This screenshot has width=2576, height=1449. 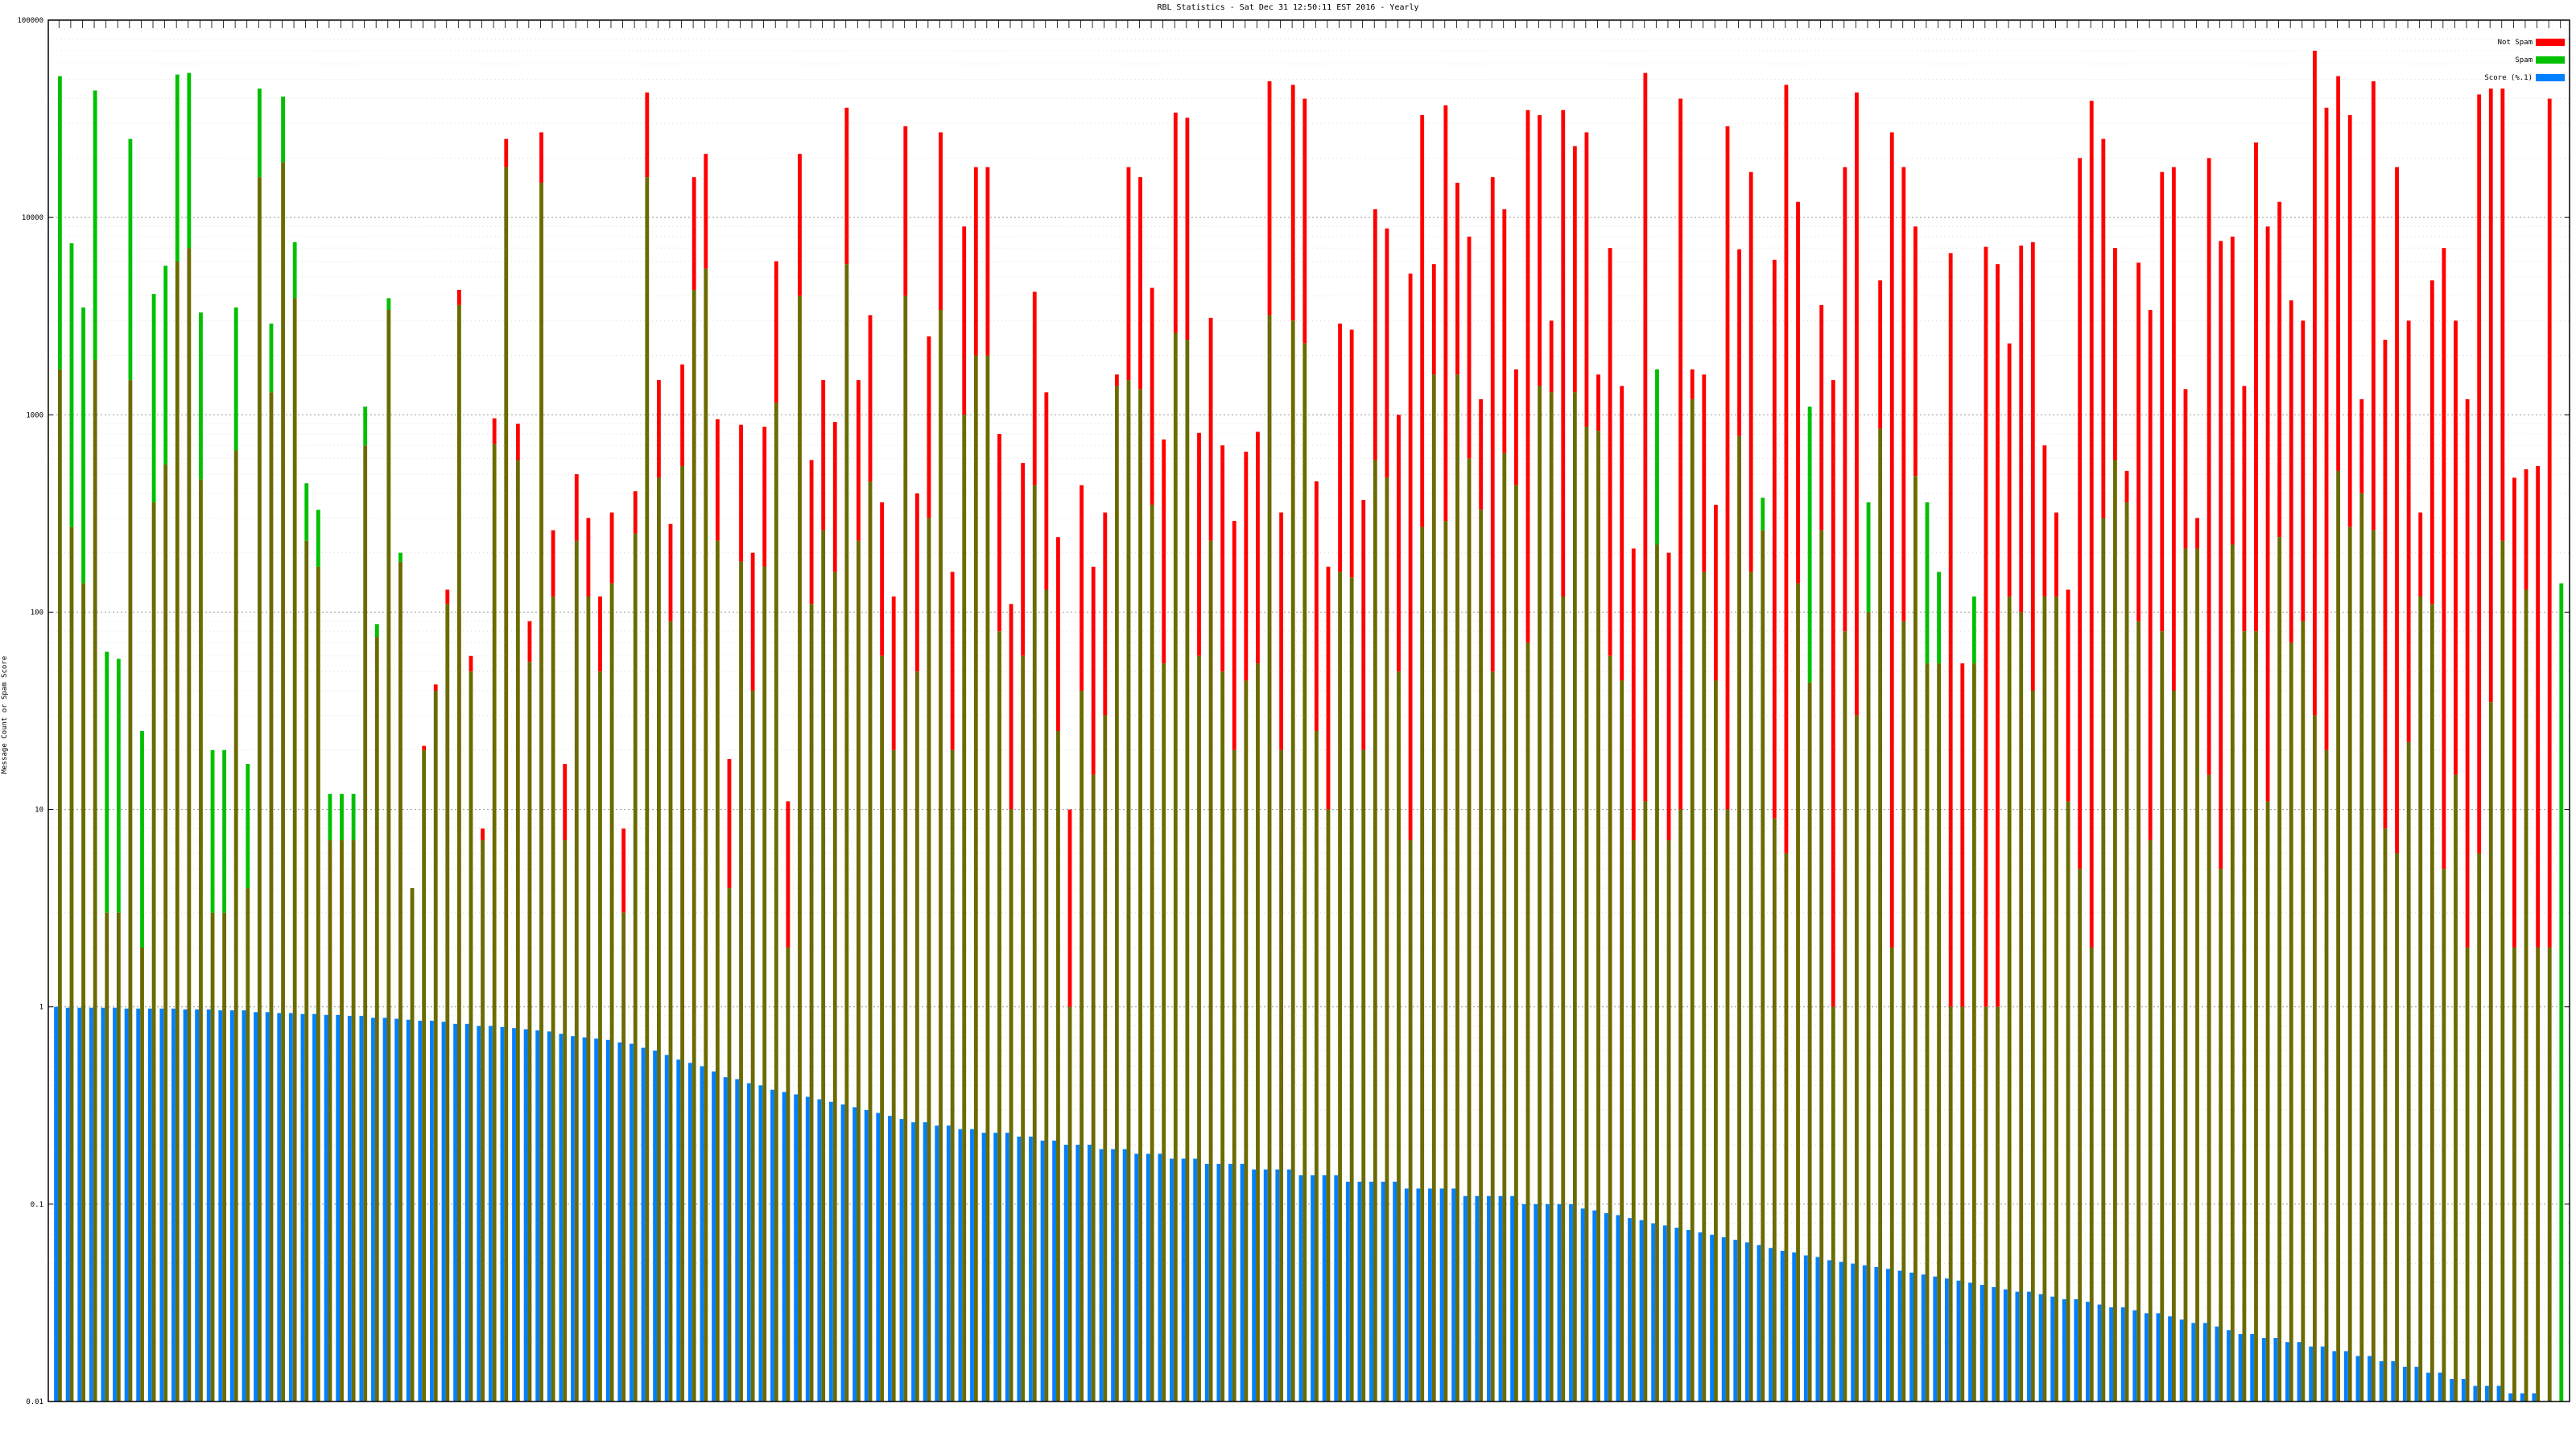 What do you see at coordinates (30, 21) in the screenshot?
I see `y-tick-label: 100000` at bounding box center [30, 21].